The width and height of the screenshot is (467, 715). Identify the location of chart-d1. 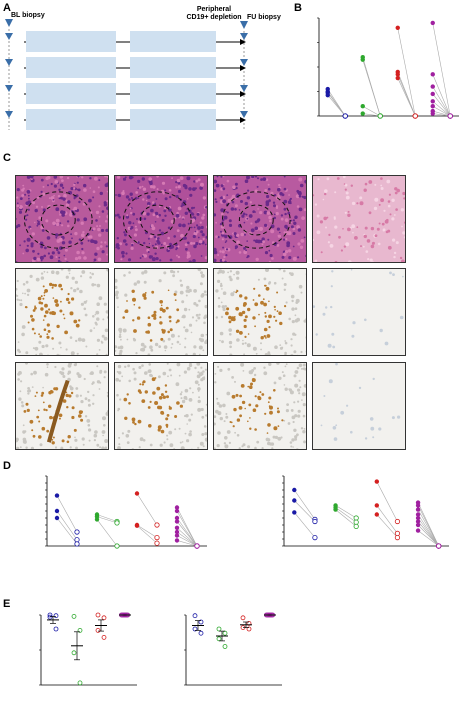
(126, 512).